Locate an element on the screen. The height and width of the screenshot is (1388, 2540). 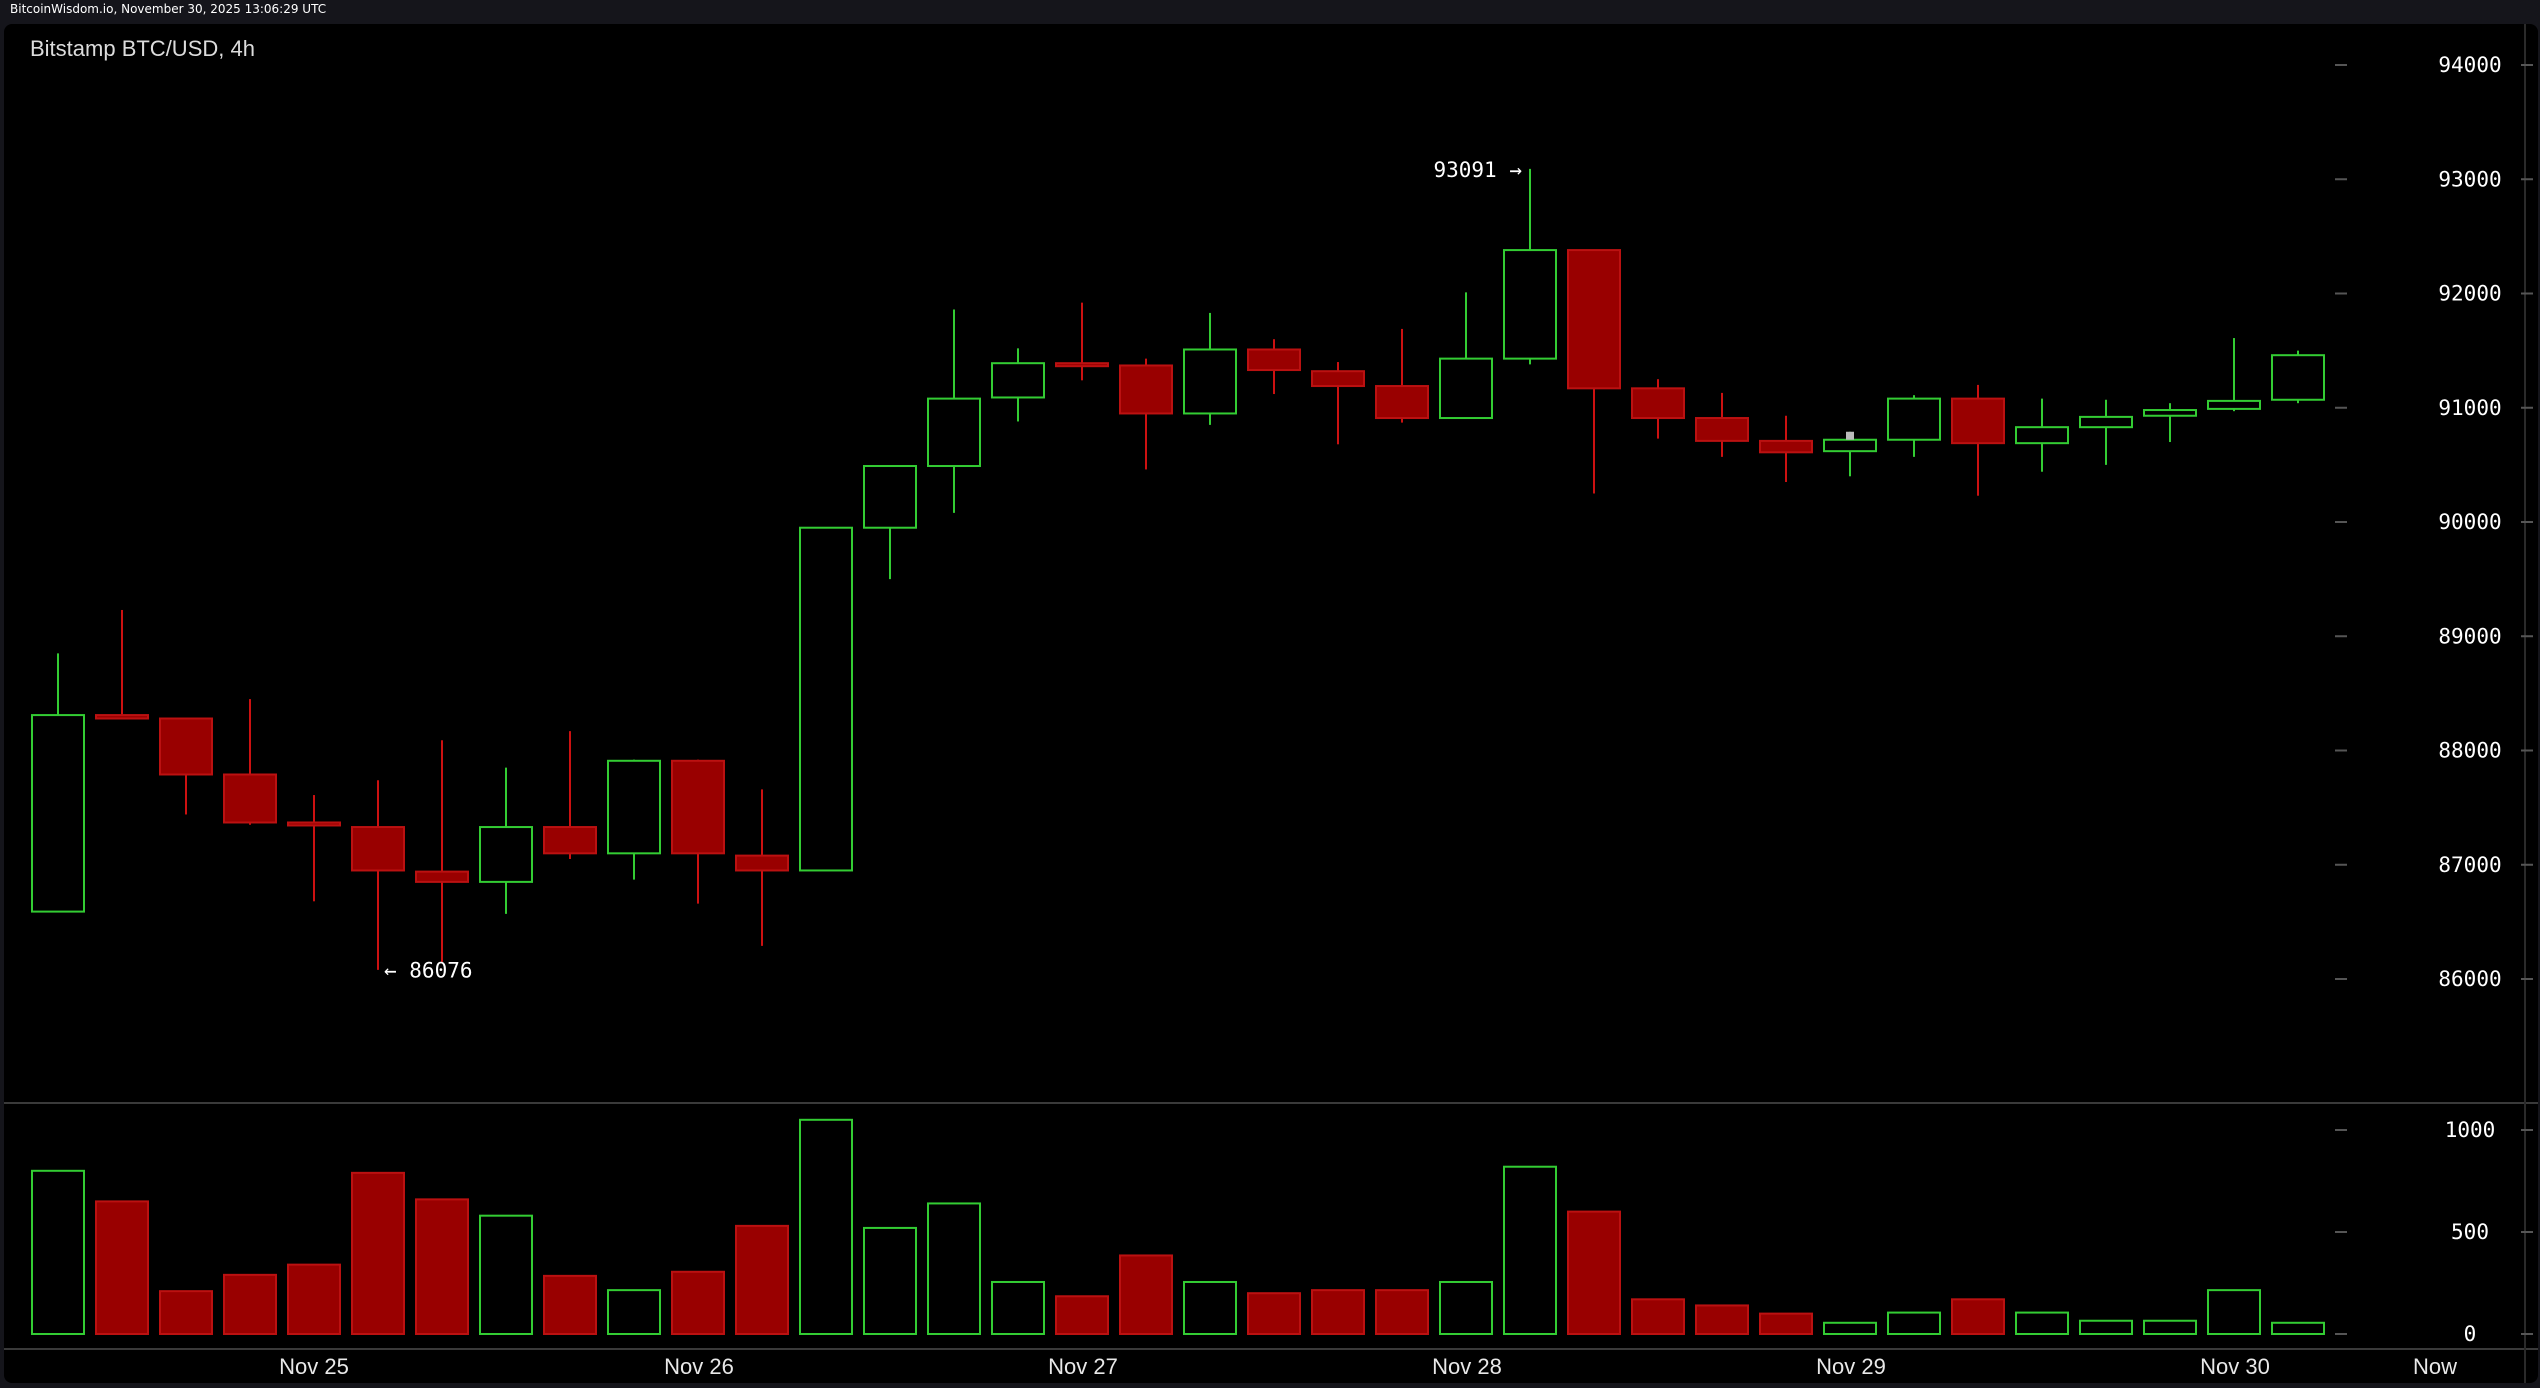
x-axis-label: Nov 28 is located at coordinates (1467, 1366).